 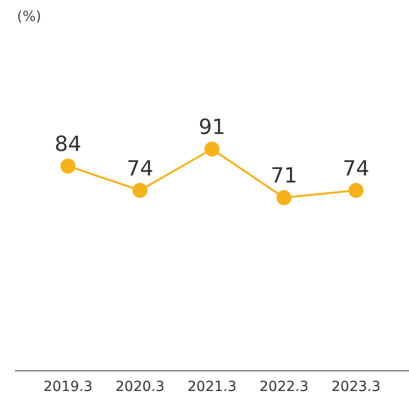 What do you see at coordinates (140, 387) in the screenshot?
I see `x-tick-label: 2020.3` at bounding box center [140, 387].